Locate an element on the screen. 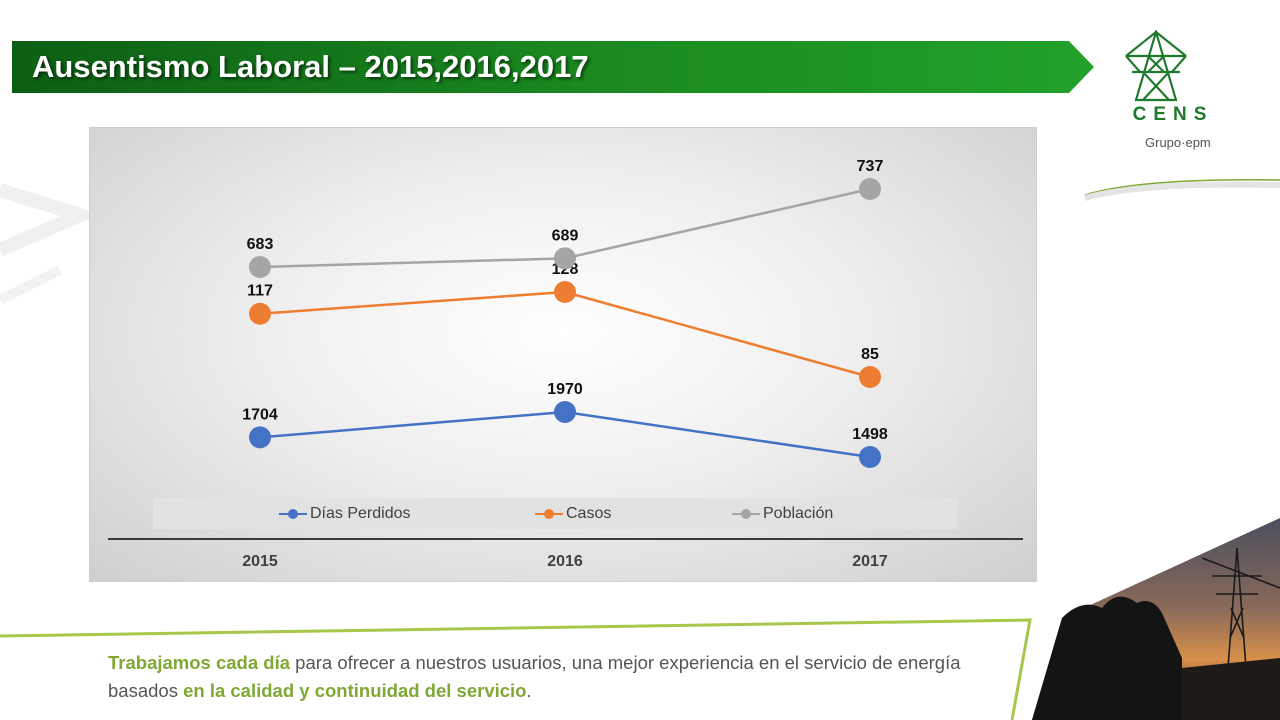  legend-item-dias-perdidos: Días Perdidos is located at coordinates (345, 513).